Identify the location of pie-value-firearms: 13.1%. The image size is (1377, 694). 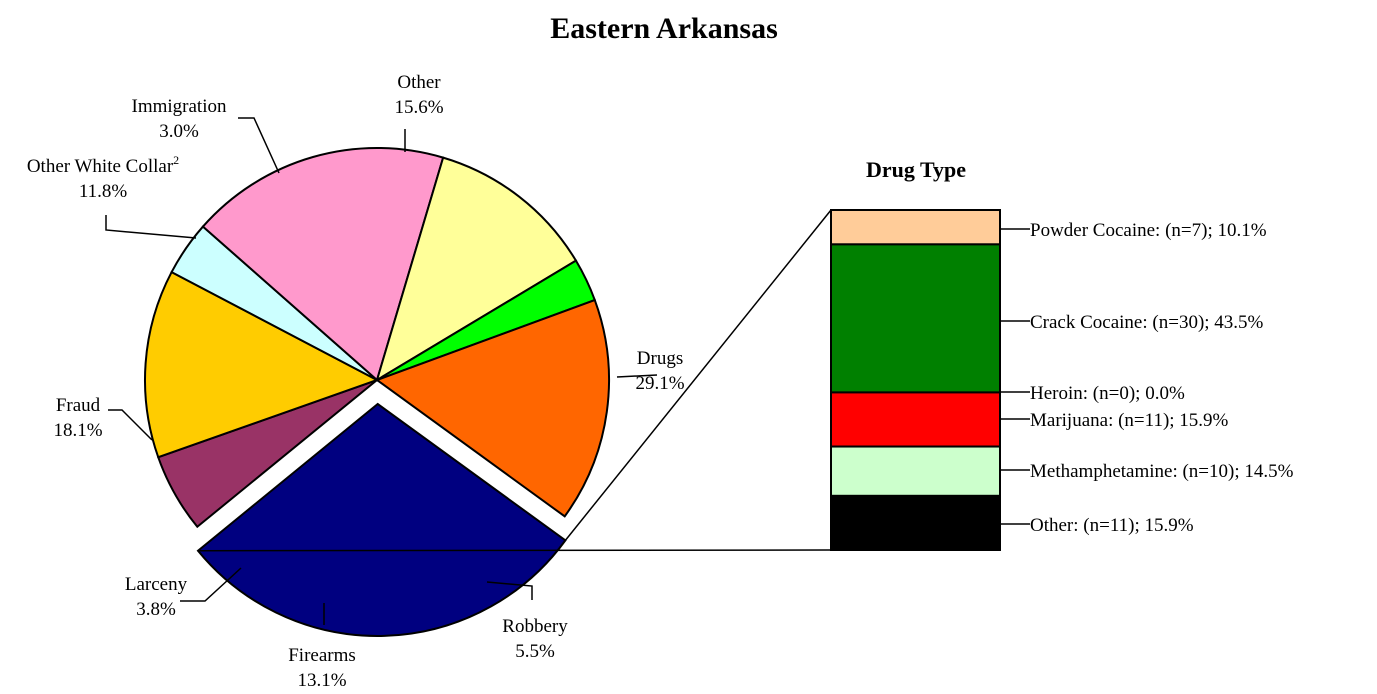
(321, 680).